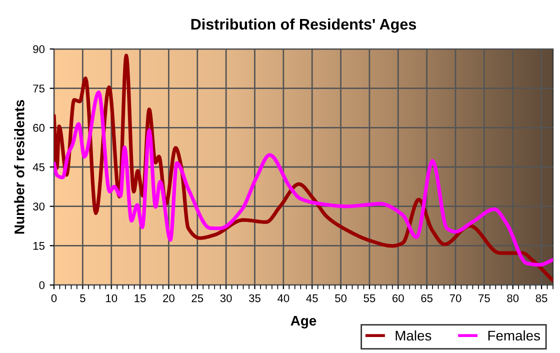 The height and width of the screenshot is (353, 560). I want to click on y-tick-label: 60, so click(39, 128).